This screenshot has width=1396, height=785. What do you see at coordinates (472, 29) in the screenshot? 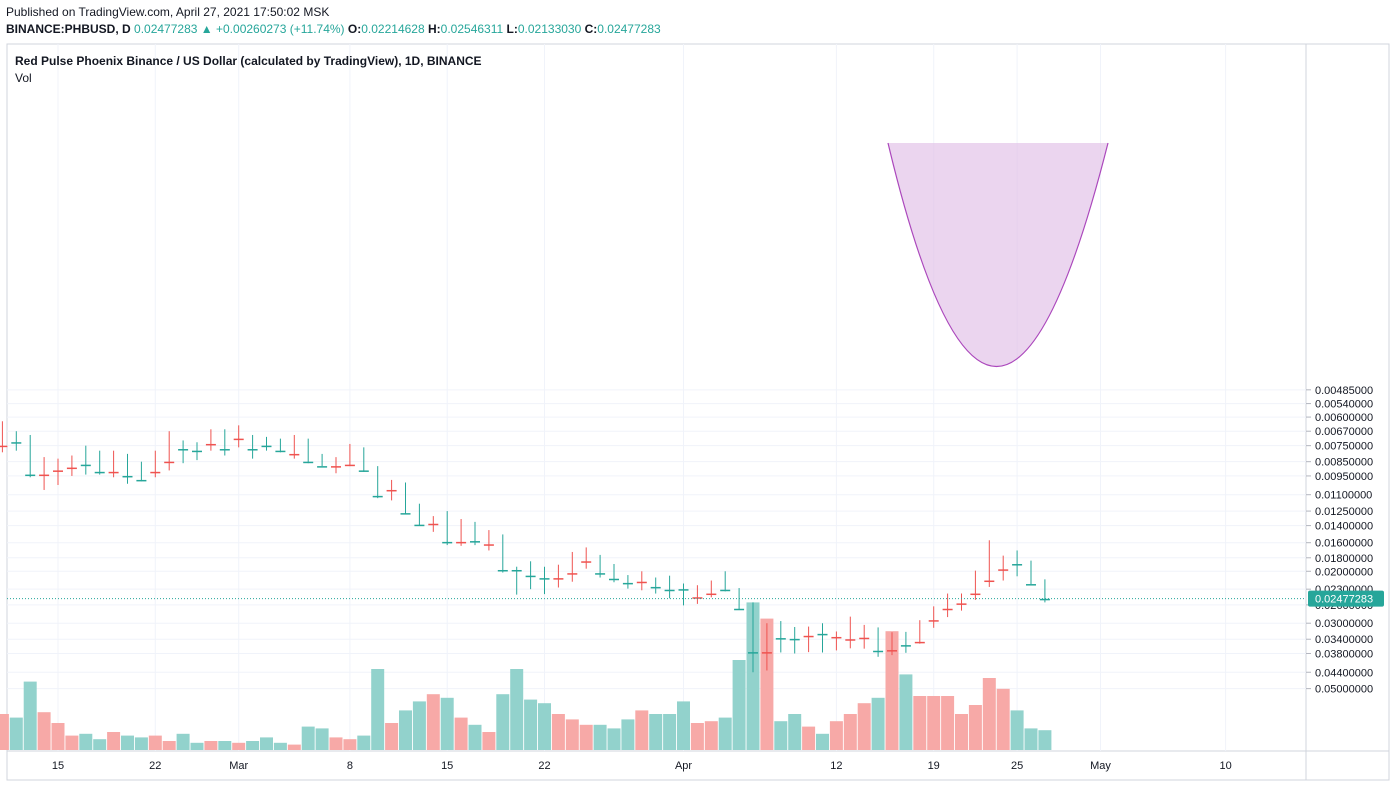
I see `high-value: 0.02546311` at bounding box center [472, 29].